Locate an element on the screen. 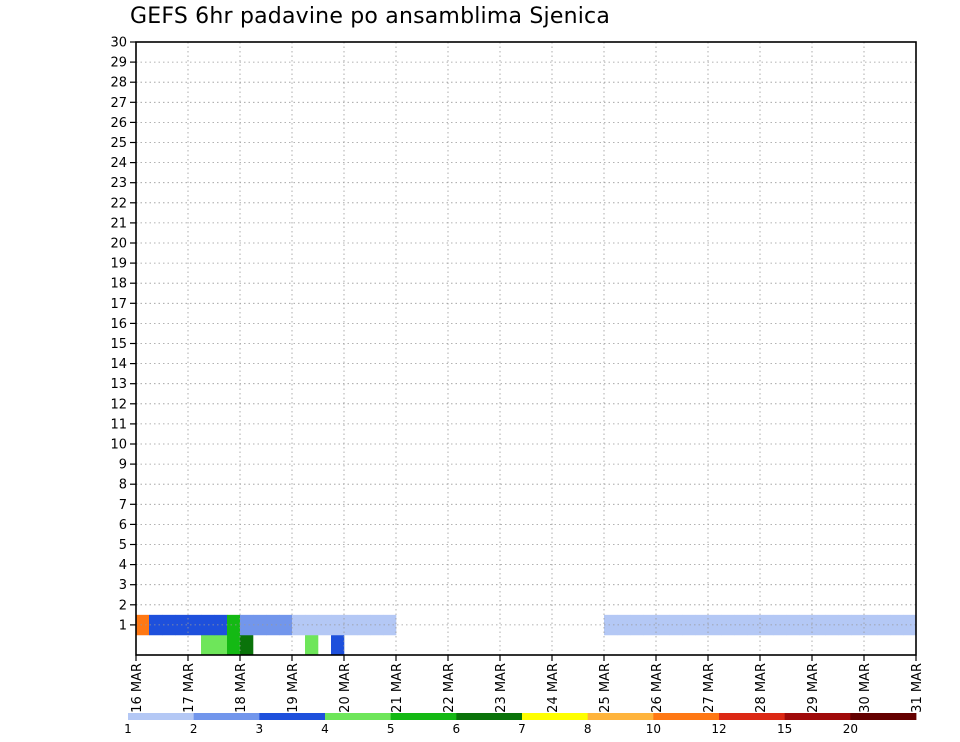 The image size is (960, 742). y-tick-label: 21 is located at coordinates (118, 223).